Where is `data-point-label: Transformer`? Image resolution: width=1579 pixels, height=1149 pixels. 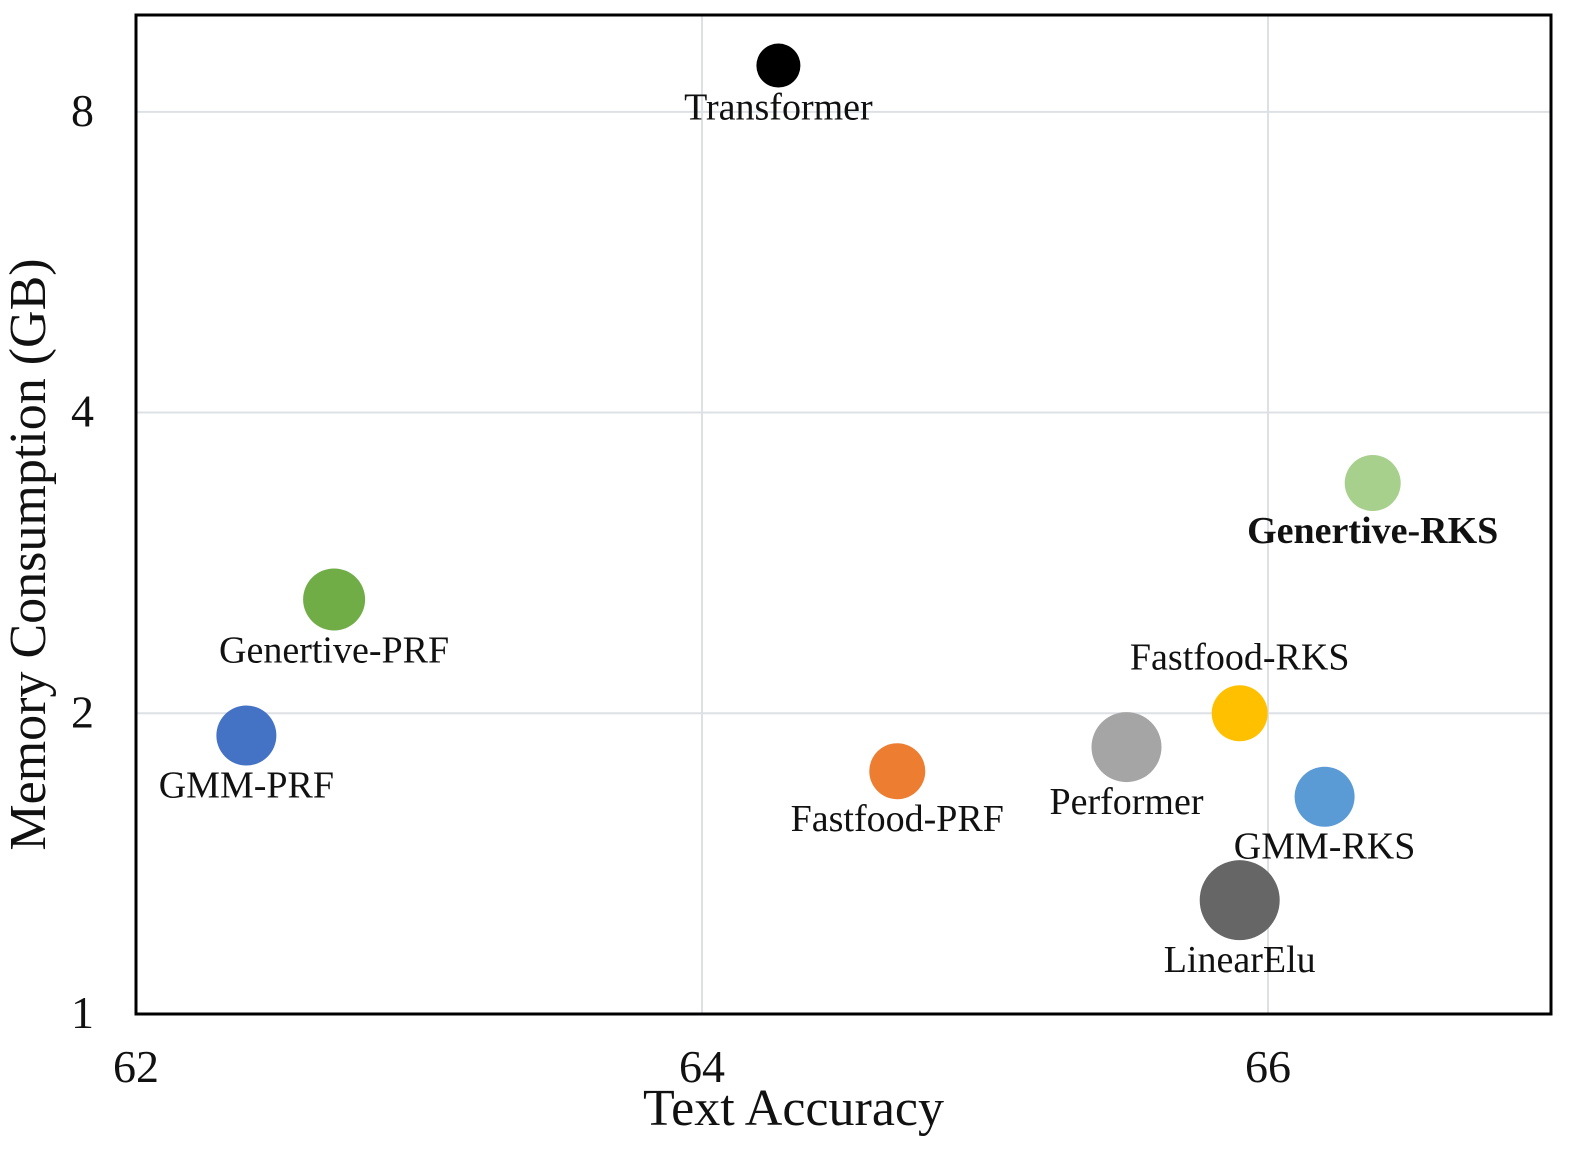
data-point-label: Transformer is located at coordinates (778, 108).